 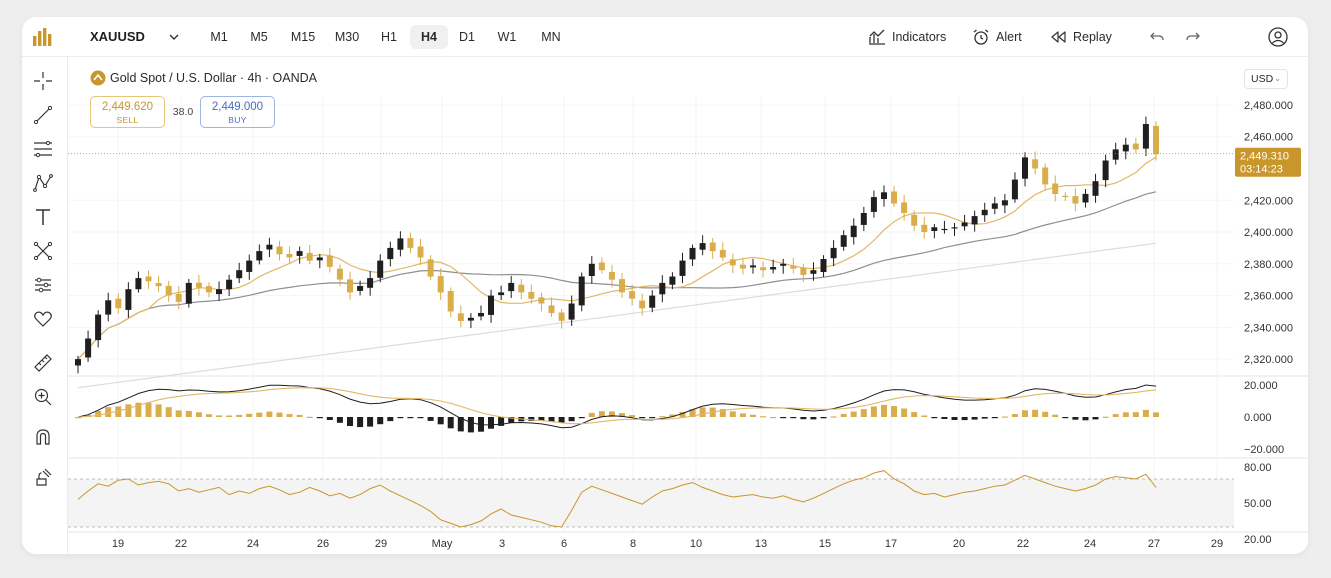 I want to click on magnet-icon, so click(x=43, y=437).